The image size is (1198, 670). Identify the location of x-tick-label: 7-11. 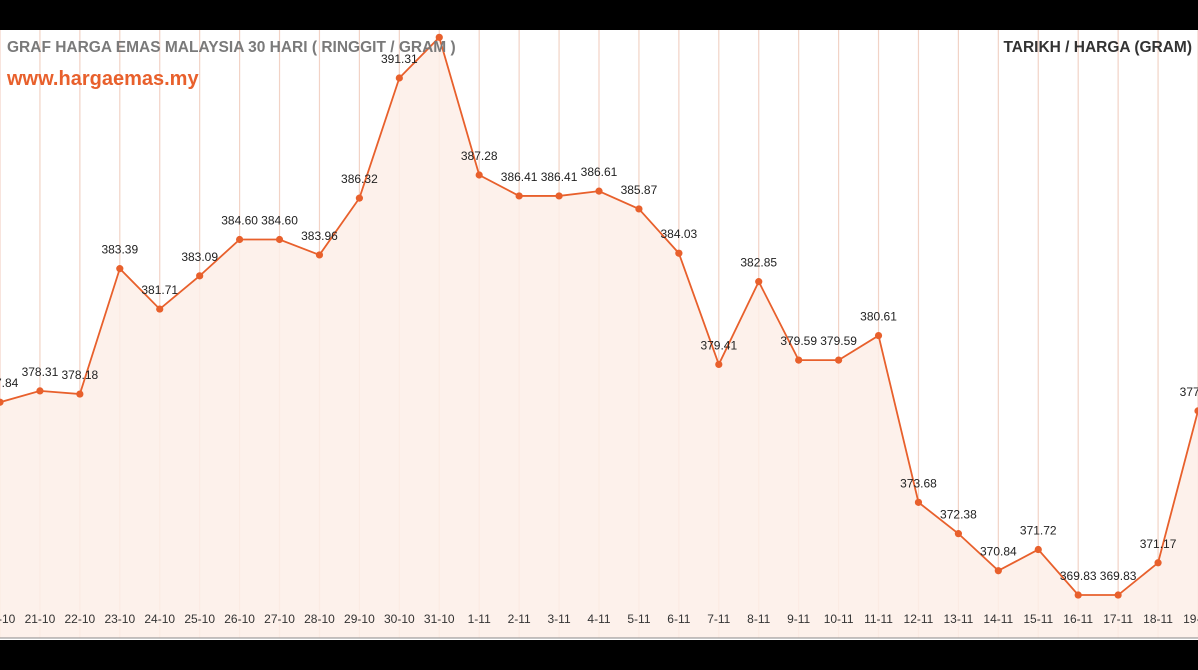
(718, 619).